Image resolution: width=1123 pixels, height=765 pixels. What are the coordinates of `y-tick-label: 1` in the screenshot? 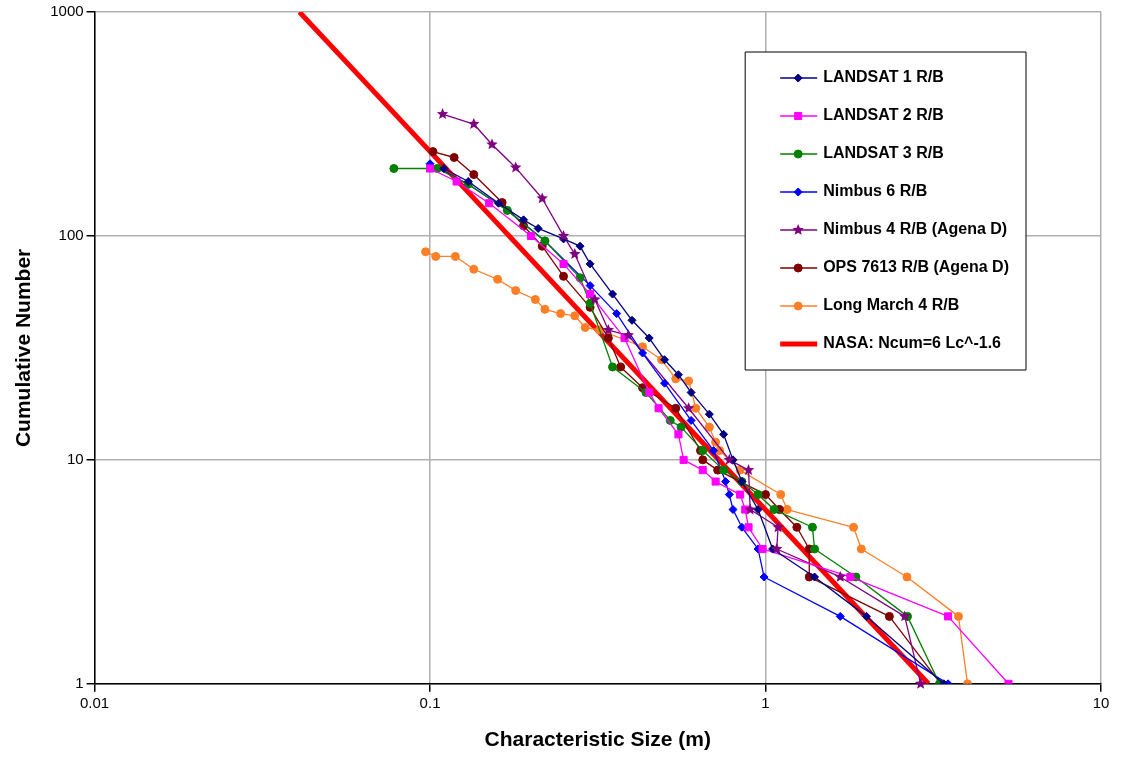 It's located at (79, 682).